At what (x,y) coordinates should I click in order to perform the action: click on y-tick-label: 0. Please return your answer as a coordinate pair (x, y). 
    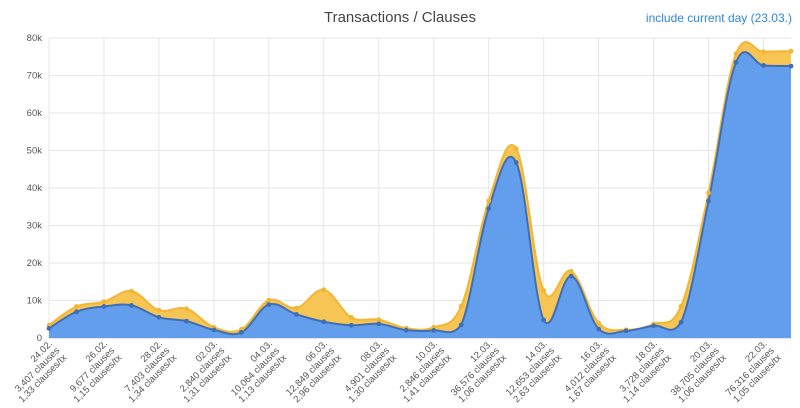
    Looking at the image, I should click on (39, 338).